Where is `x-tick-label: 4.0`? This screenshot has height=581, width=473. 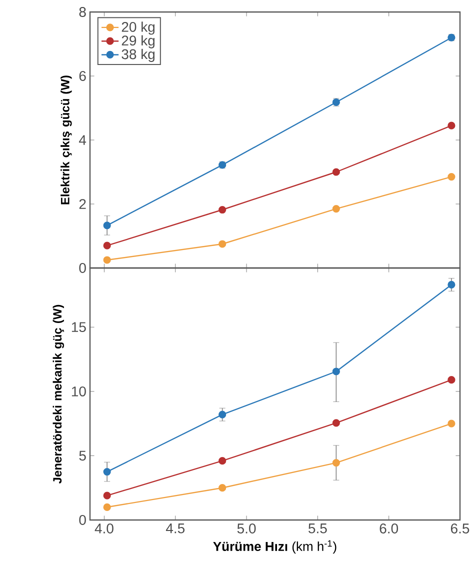 x-tick-label: 4.0 is located at coordinates (104, 529).